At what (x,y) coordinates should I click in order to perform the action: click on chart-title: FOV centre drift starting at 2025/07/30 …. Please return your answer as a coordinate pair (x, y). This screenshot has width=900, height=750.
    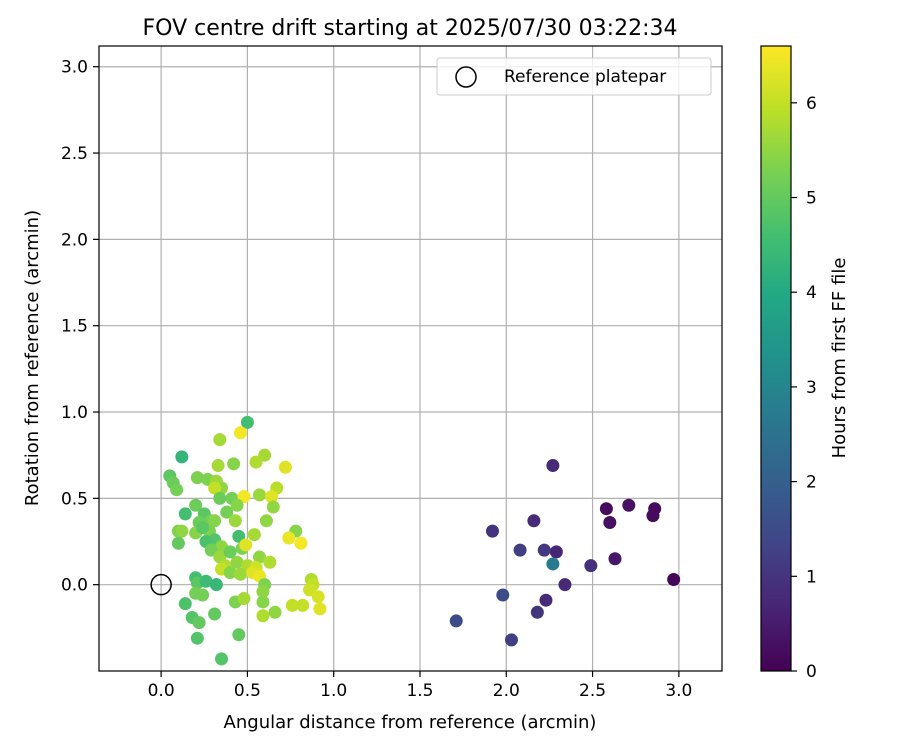
    Looking at the image, I should click on (410, 28).